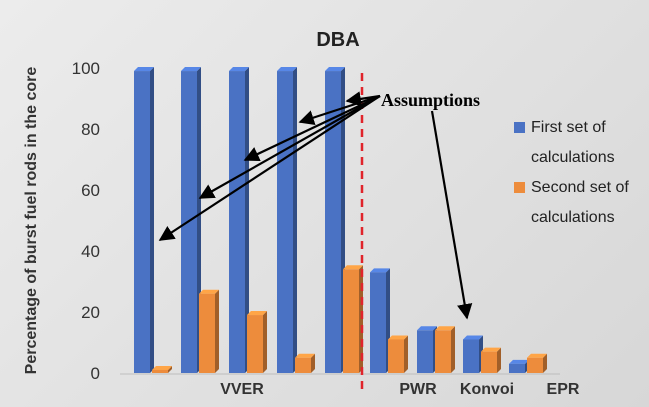 The width and height of the screenshot is (649, 407). I want to click on annotation-label: Assumptions, so click(430, 100).